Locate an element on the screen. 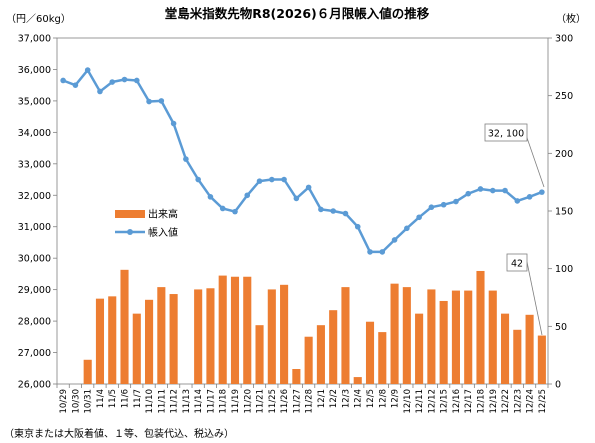 The image size is (595, 443). x-axis-tick-label: 10/30 is located at coordinates (76, 401).